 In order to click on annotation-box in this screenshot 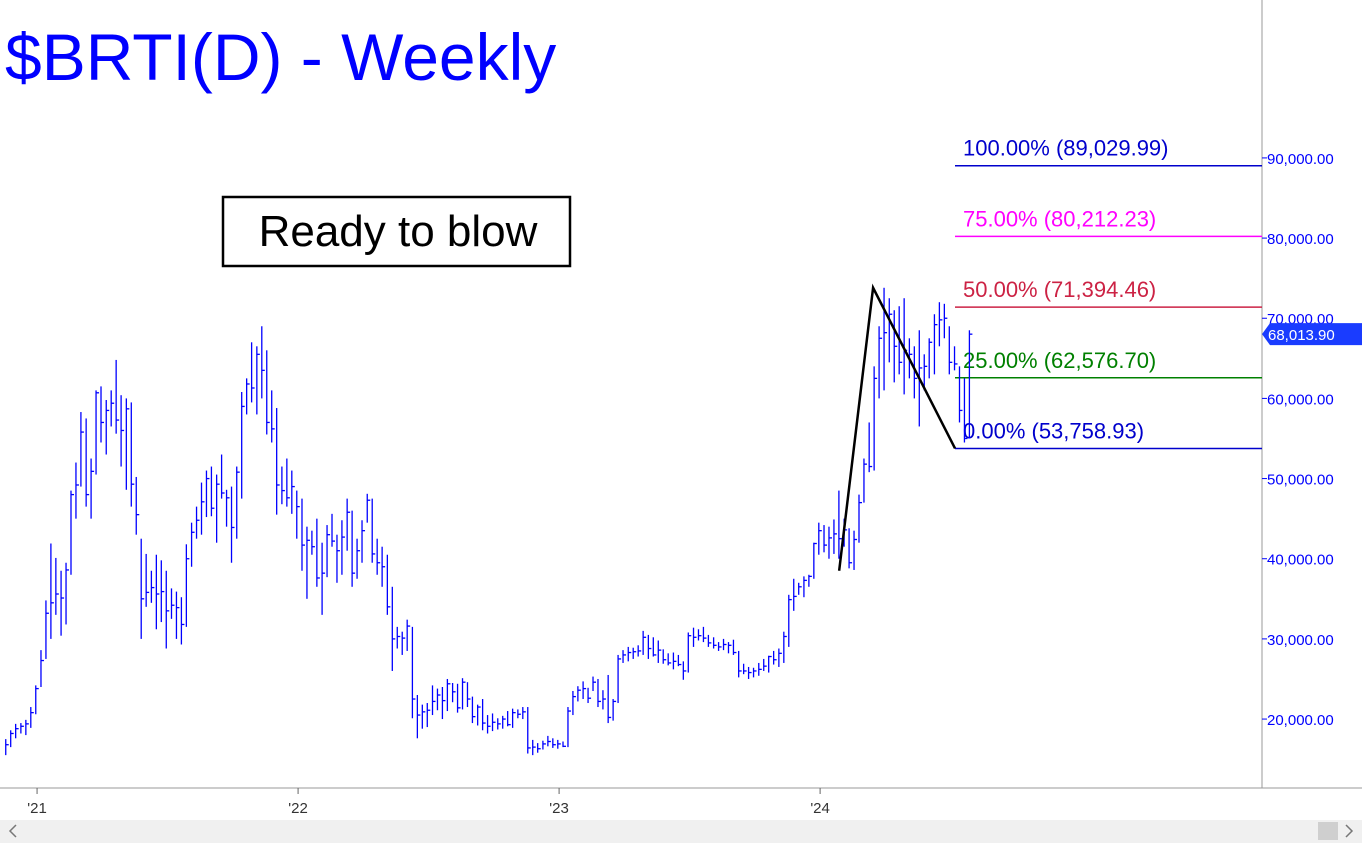, I will do `click(396, 231)`.